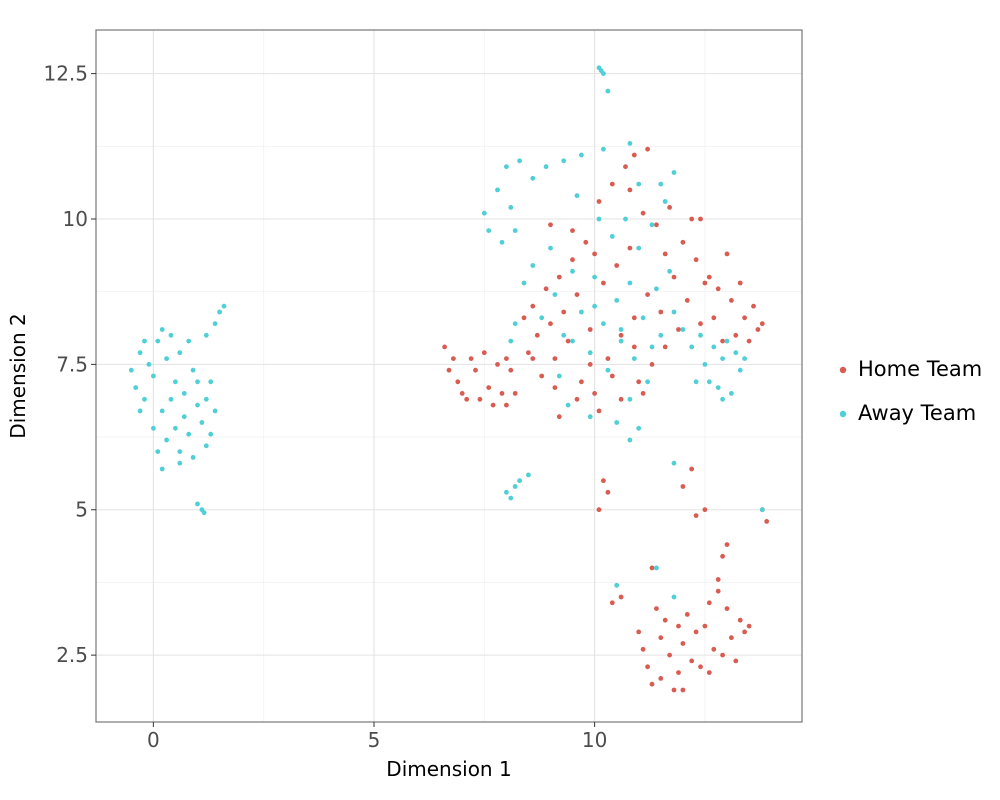 The width and height of the screenshot is (1000, 800). Describe the element at coordinates (448, 769) in the screenshot. I see `x-axis-title: Dimension 1` at that location.